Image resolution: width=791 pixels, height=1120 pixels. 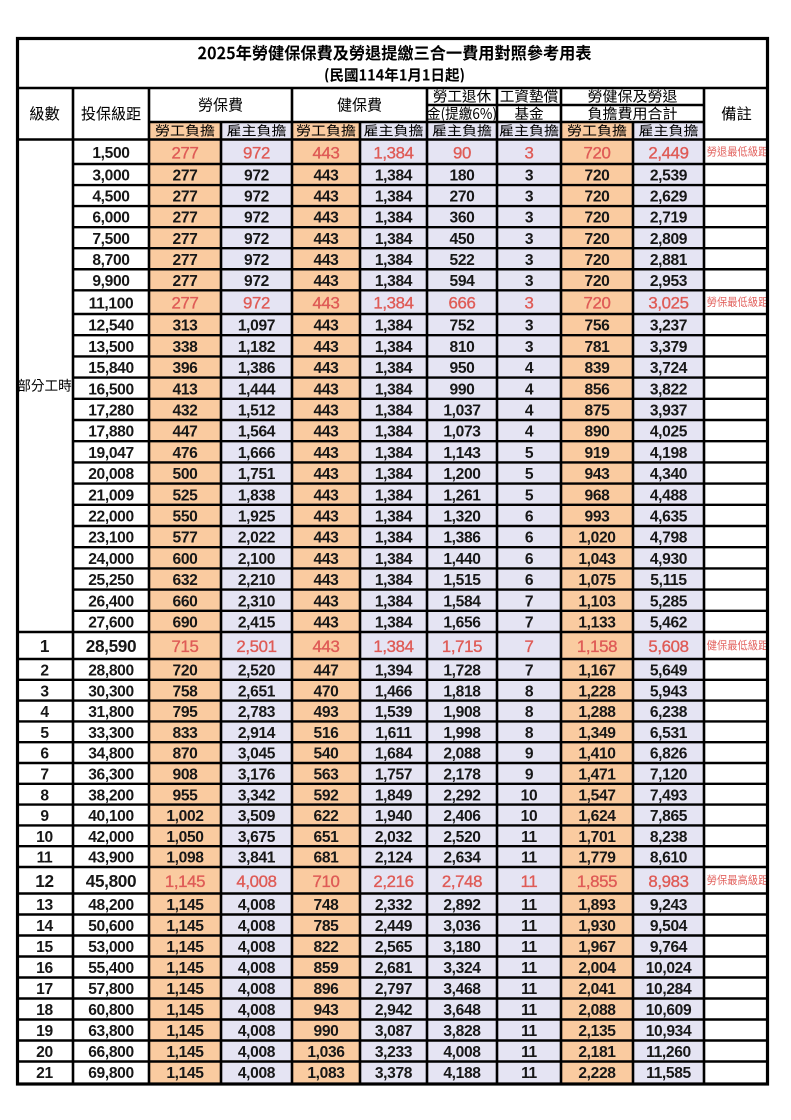 I want to click on svg-text: 28,800, so click(x=111, y=671).